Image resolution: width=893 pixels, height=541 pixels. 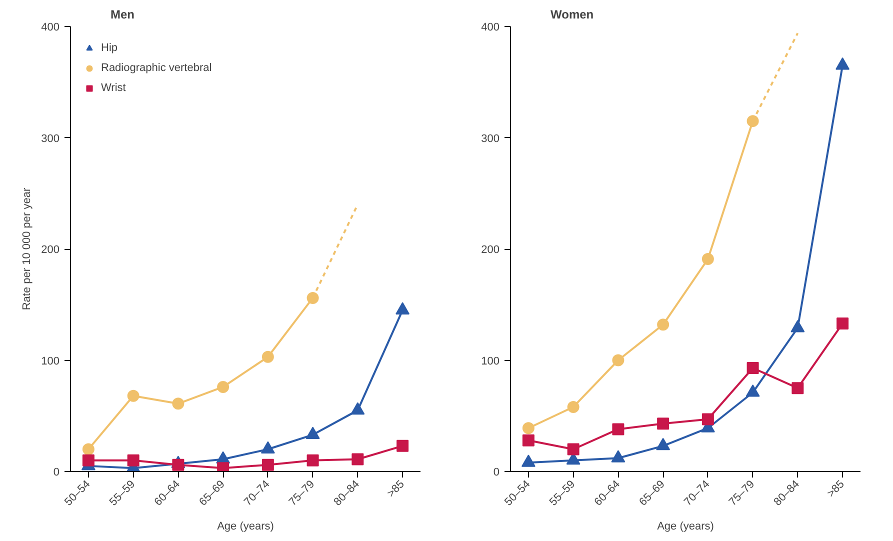 What do you see at coordinates (122, 15) in the screenshot?
I see `chart-title: Men` at bounding box center [122, 15].